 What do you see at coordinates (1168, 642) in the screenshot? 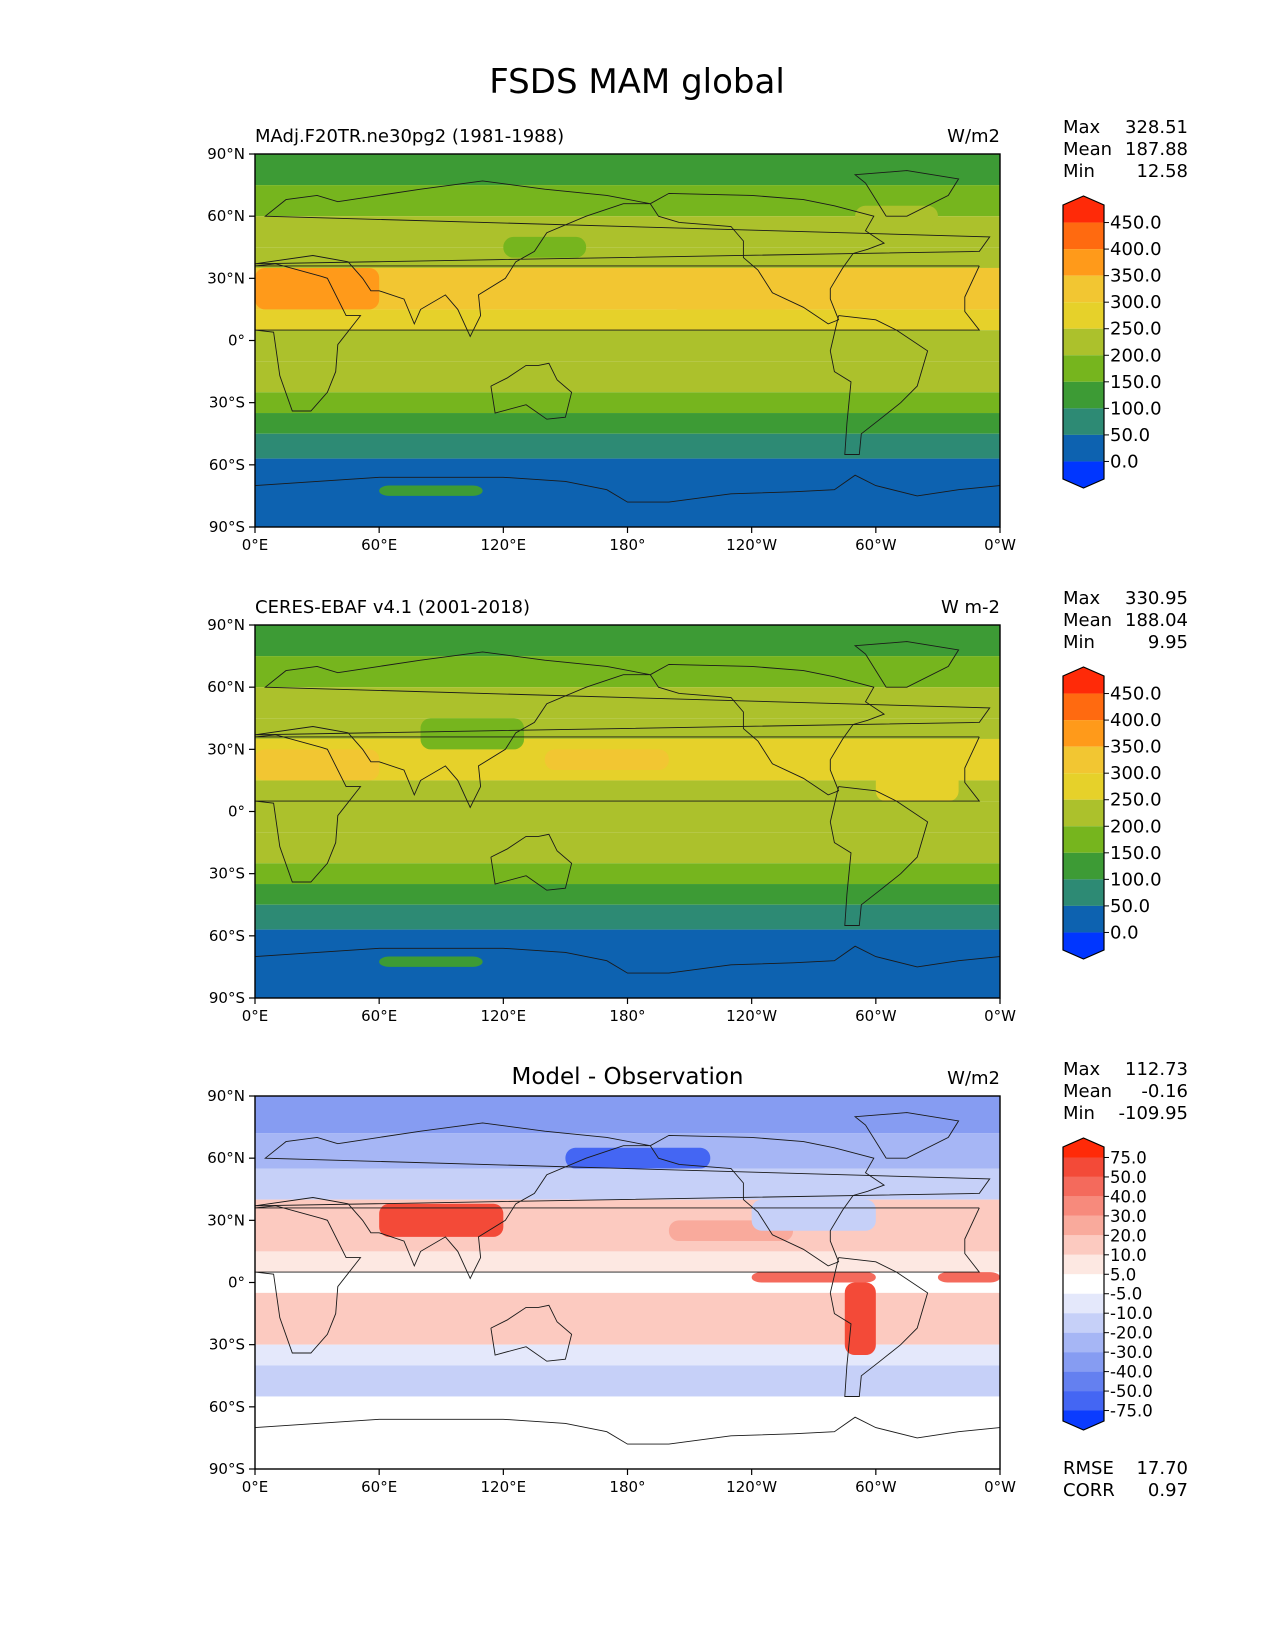
I see `stat-value: 9.95` at bounding box center [1168, 642].